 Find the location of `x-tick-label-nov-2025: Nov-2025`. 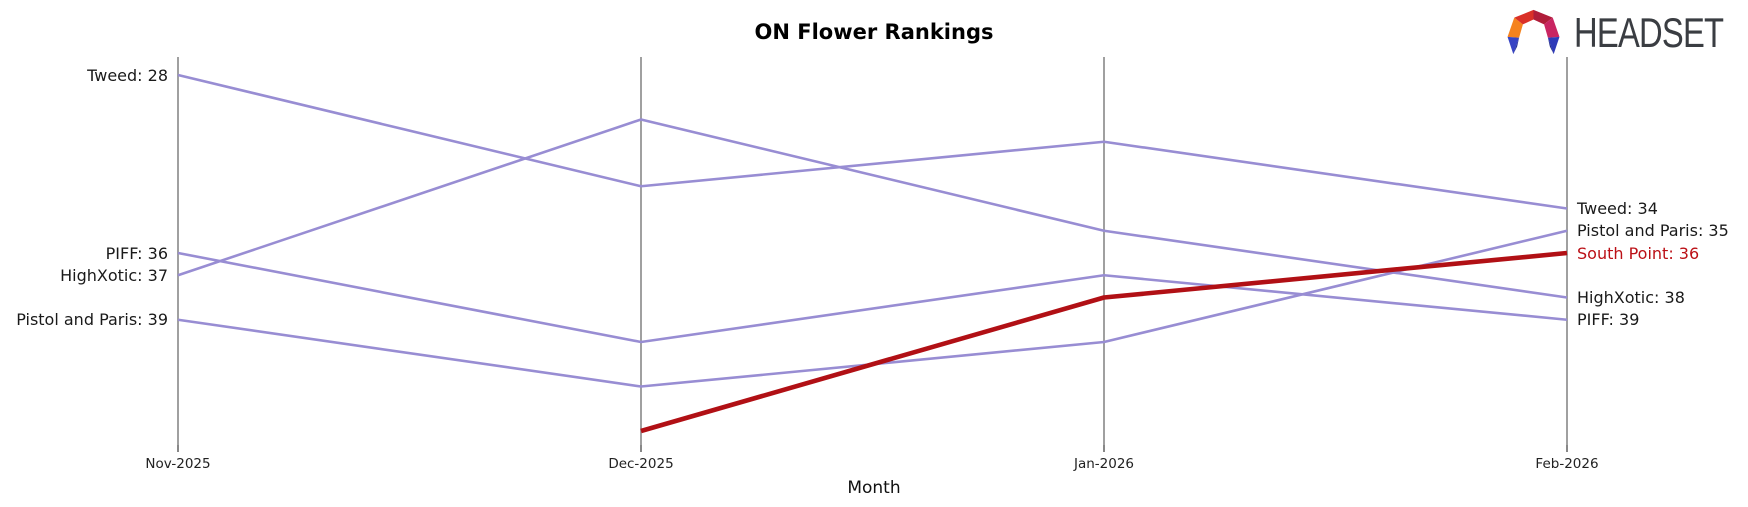

x-tick-label-nov-2025: Nov-2025 is located at coordinates (178, 464).